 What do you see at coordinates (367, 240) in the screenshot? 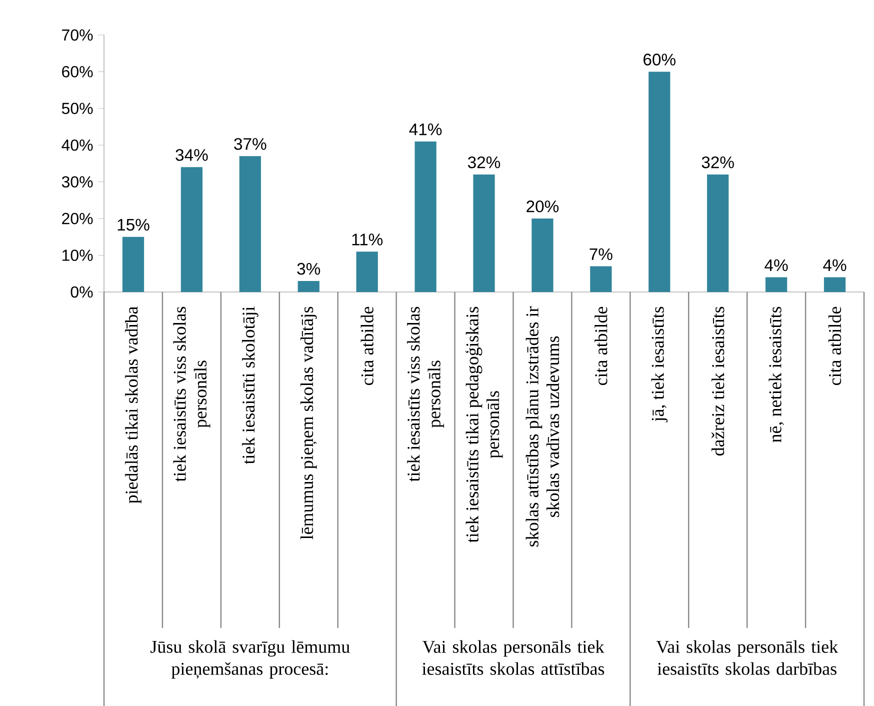
I see `data-label: 11%` at bounding box center [367, 240].